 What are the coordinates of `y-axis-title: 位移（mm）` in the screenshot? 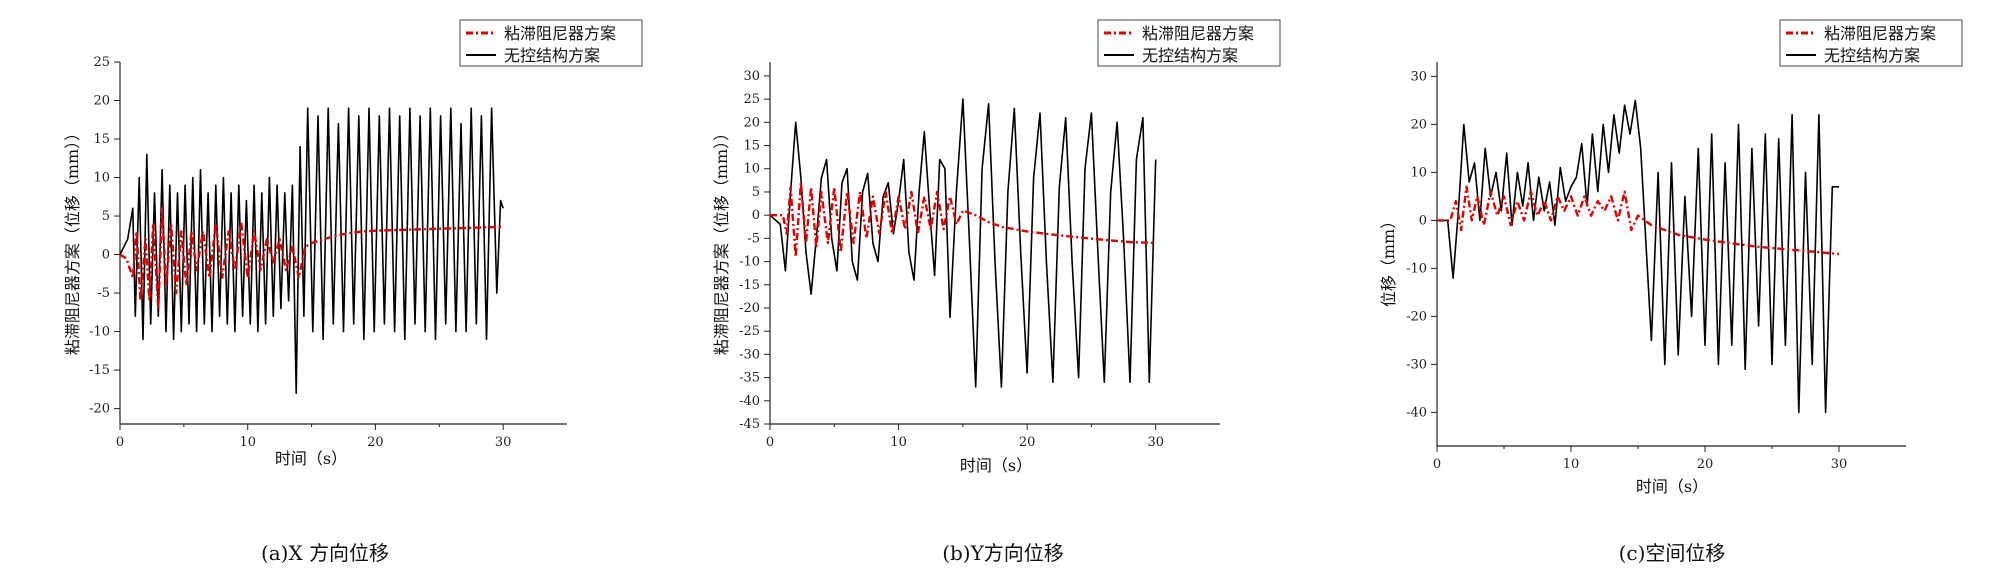 It's located at (1388, 260).